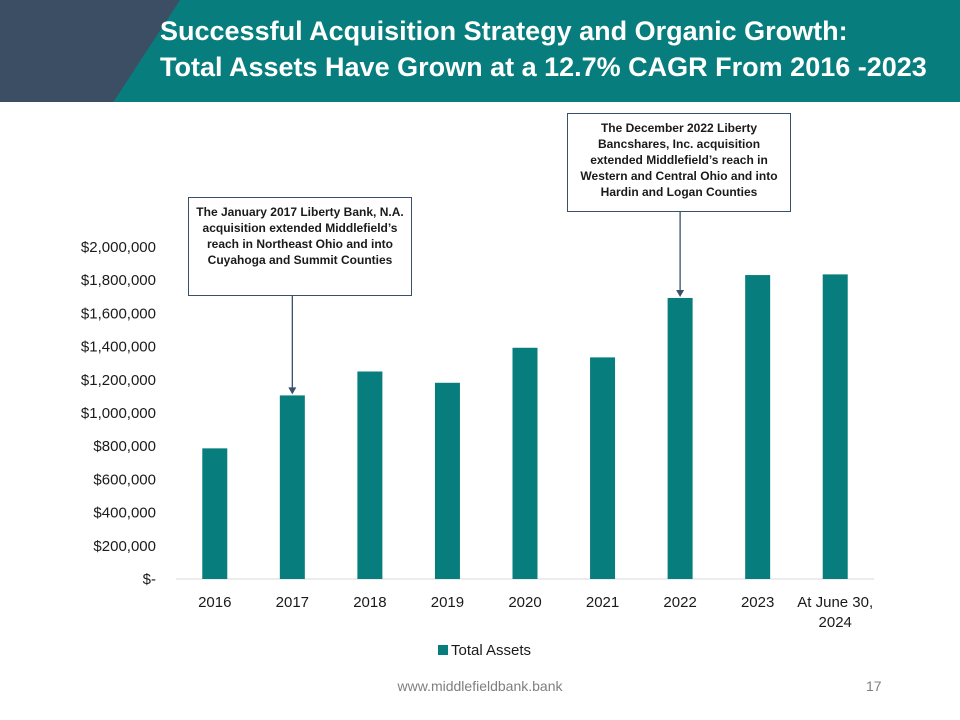 Image resolution: width=960 pixels, height=720 pixels. I want to click on x-tick-label: 2019, so click(447, 602).